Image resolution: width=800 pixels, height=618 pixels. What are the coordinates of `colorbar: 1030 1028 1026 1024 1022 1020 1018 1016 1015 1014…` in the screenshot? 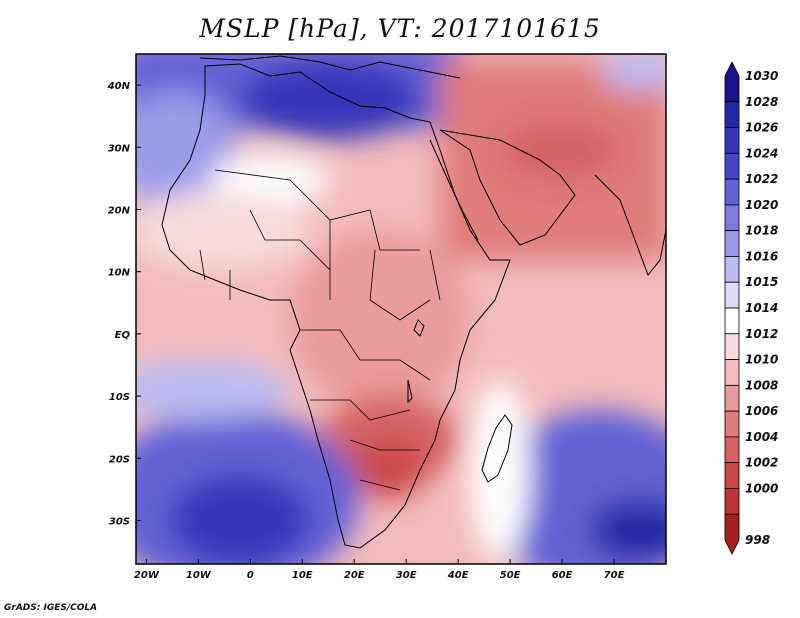 It's located at (751, 308).